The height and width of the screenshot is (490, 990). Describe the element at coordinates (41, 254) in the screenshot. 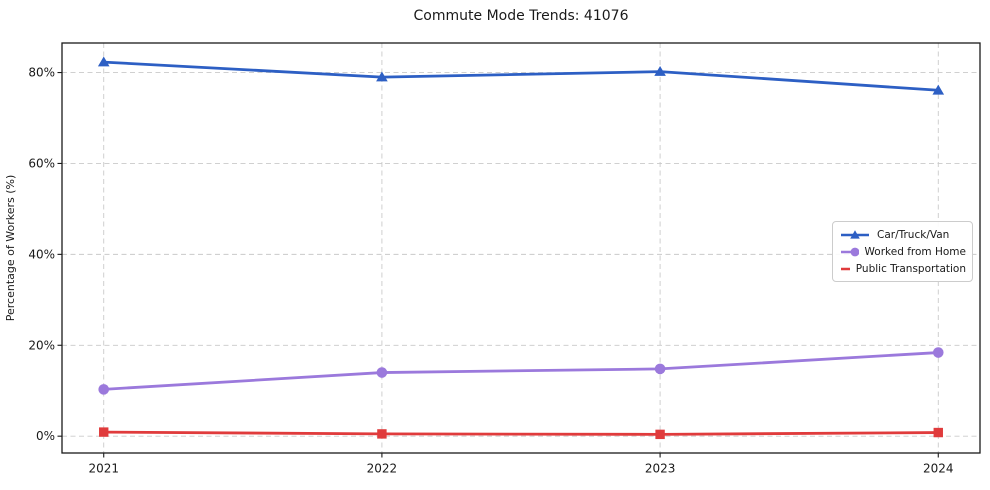

I see `y-tick-label: 40%` at that location.